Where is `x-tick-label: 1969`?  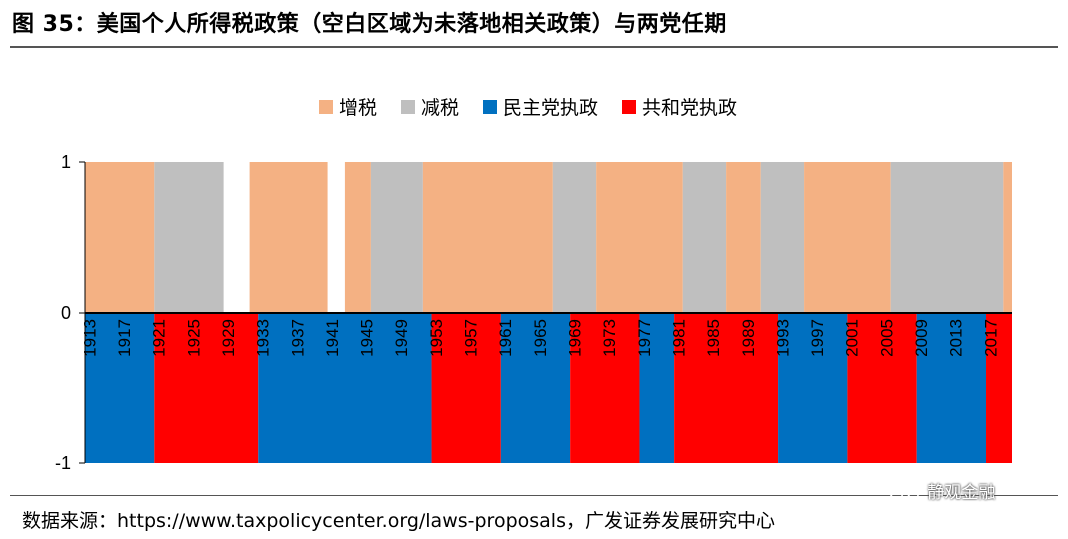 x-tick-label: 1969 is located at coordinates (574, 338).